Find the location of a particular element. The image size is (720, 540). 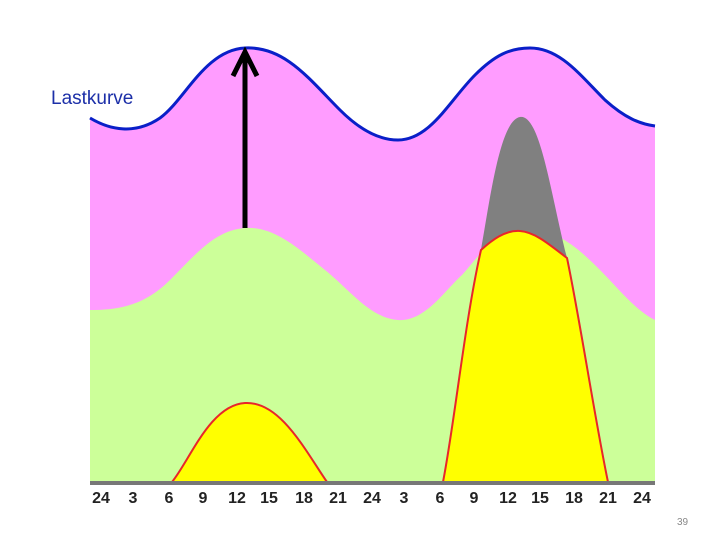

x-axis-tick-labels: 24 3 6 9 12 15 18 21 24 3 6 9 12 15 18 21 24 is located at coordinates (371, 498).